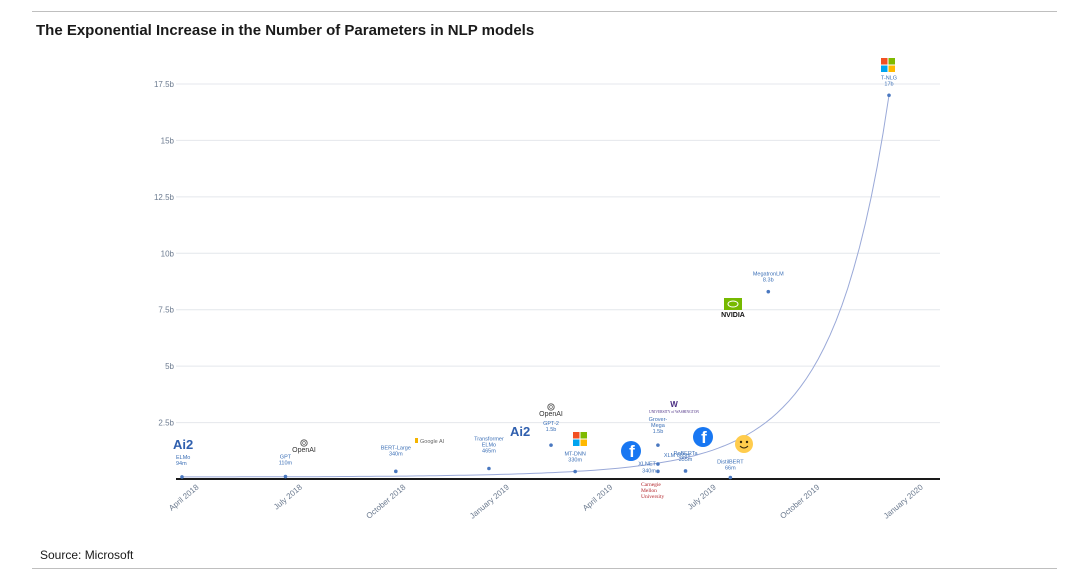 The height and width of the screenshot is (582, 1077). What do you see at coordinates (744, 444) in the screenshot?
I see `hugging-face-icon` at bounding box center [744, 444].